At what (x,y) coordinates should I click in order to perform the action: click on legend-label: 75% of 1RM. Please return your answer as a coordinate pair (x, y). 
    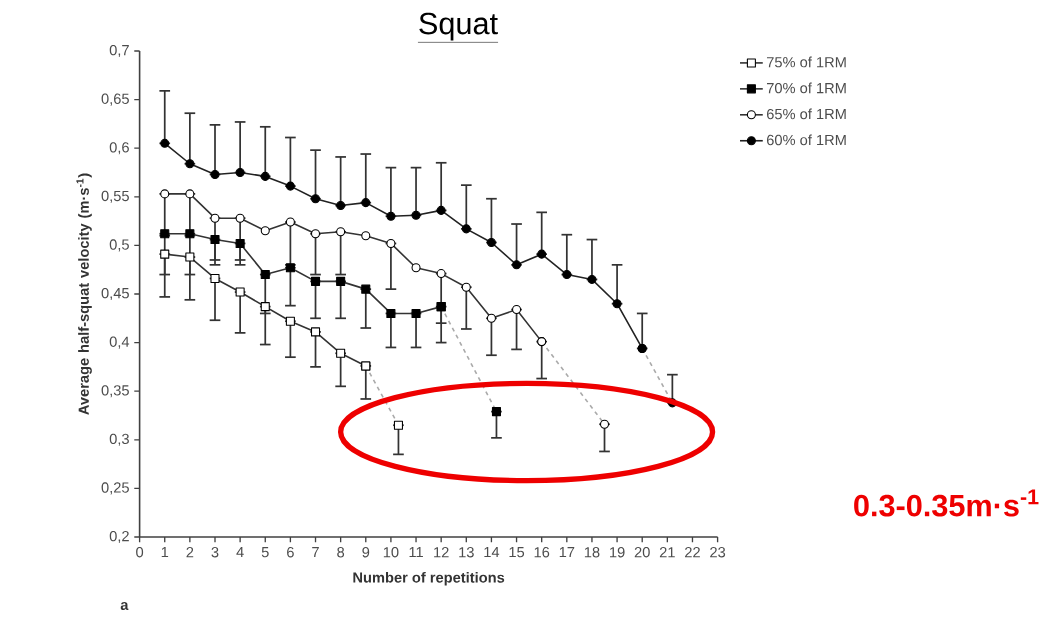
    Looking at the image, I should click on (806, 62).